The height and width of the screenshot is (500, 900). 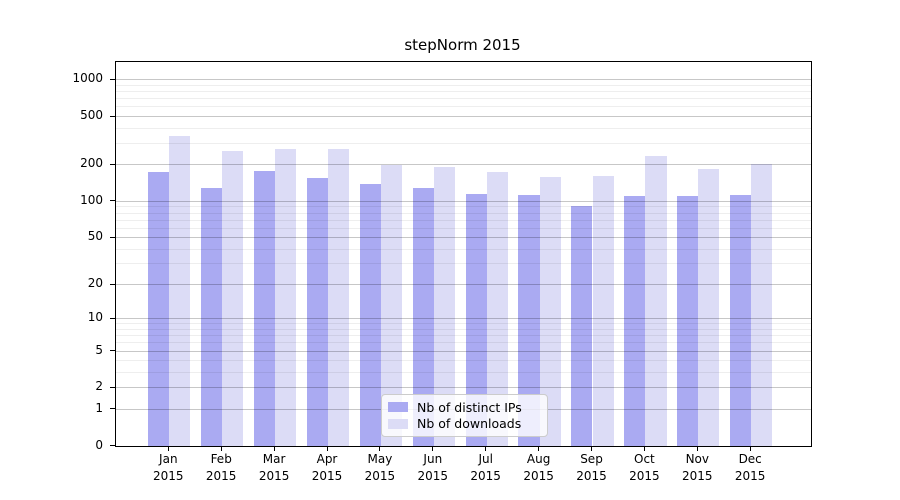 What do you see at coordinates (462, 45) in the screenshot?
I see `chart-title: stepNorm 2015` at bounding box center [462, 45].